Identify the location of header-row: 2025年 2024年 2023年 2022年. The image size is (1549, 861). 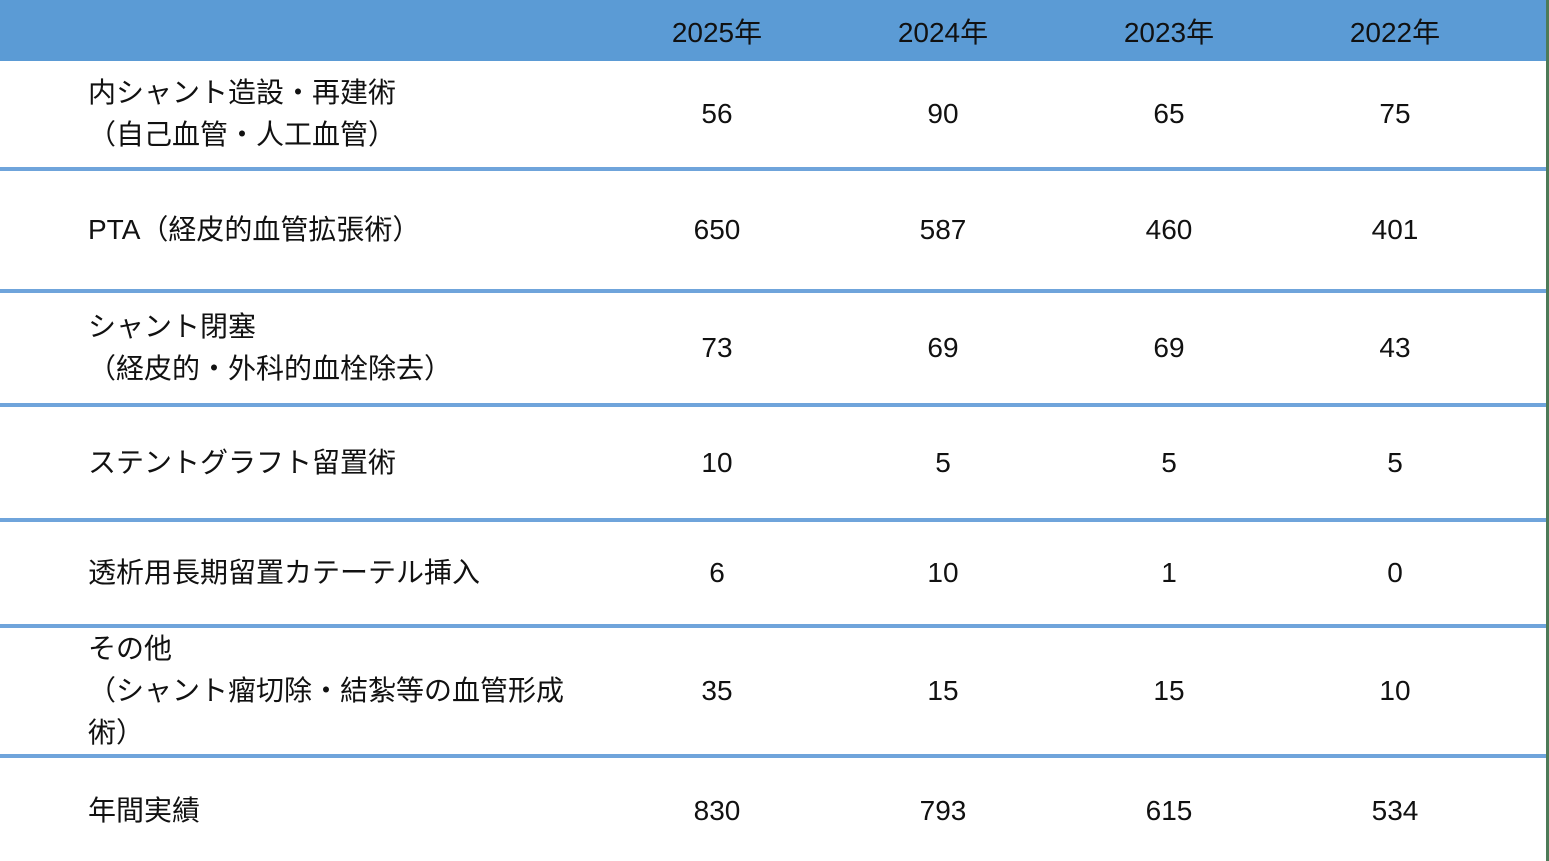
(773, 30).